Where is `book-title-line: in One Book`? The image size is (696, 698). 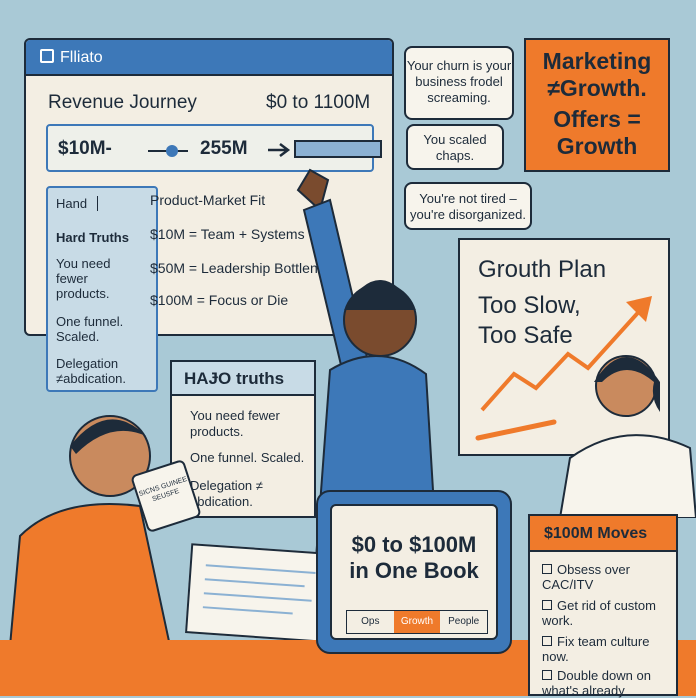 book-title-line: in One Book is located at coordinates (414, 570).